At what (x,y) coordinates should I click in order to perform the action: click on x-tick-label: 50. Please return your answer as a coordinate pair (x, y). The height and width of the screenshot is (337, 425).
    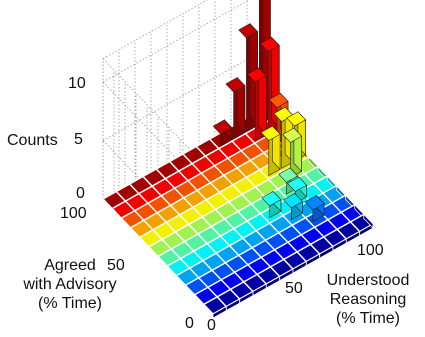
    Looking at the image, I should click on (294, 288).